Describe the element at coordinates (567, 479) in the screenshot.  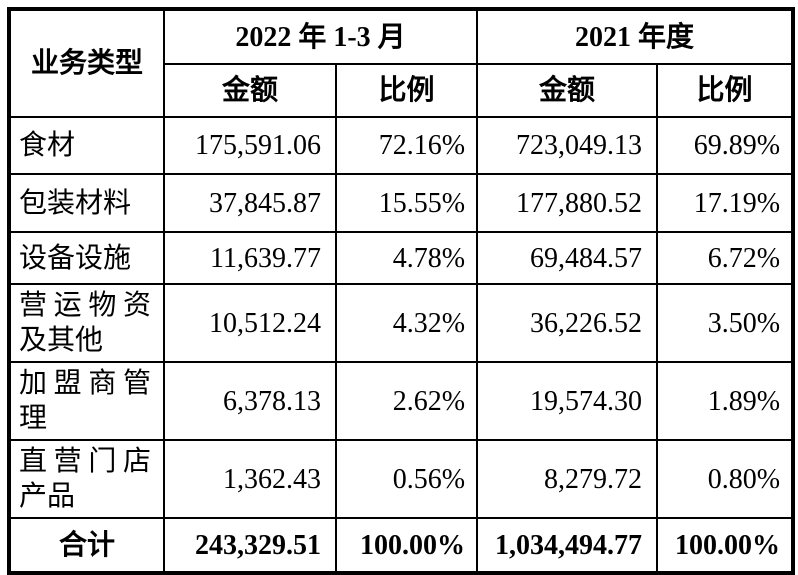
I see `amount-2021-cell: 8,279.72` at that location.